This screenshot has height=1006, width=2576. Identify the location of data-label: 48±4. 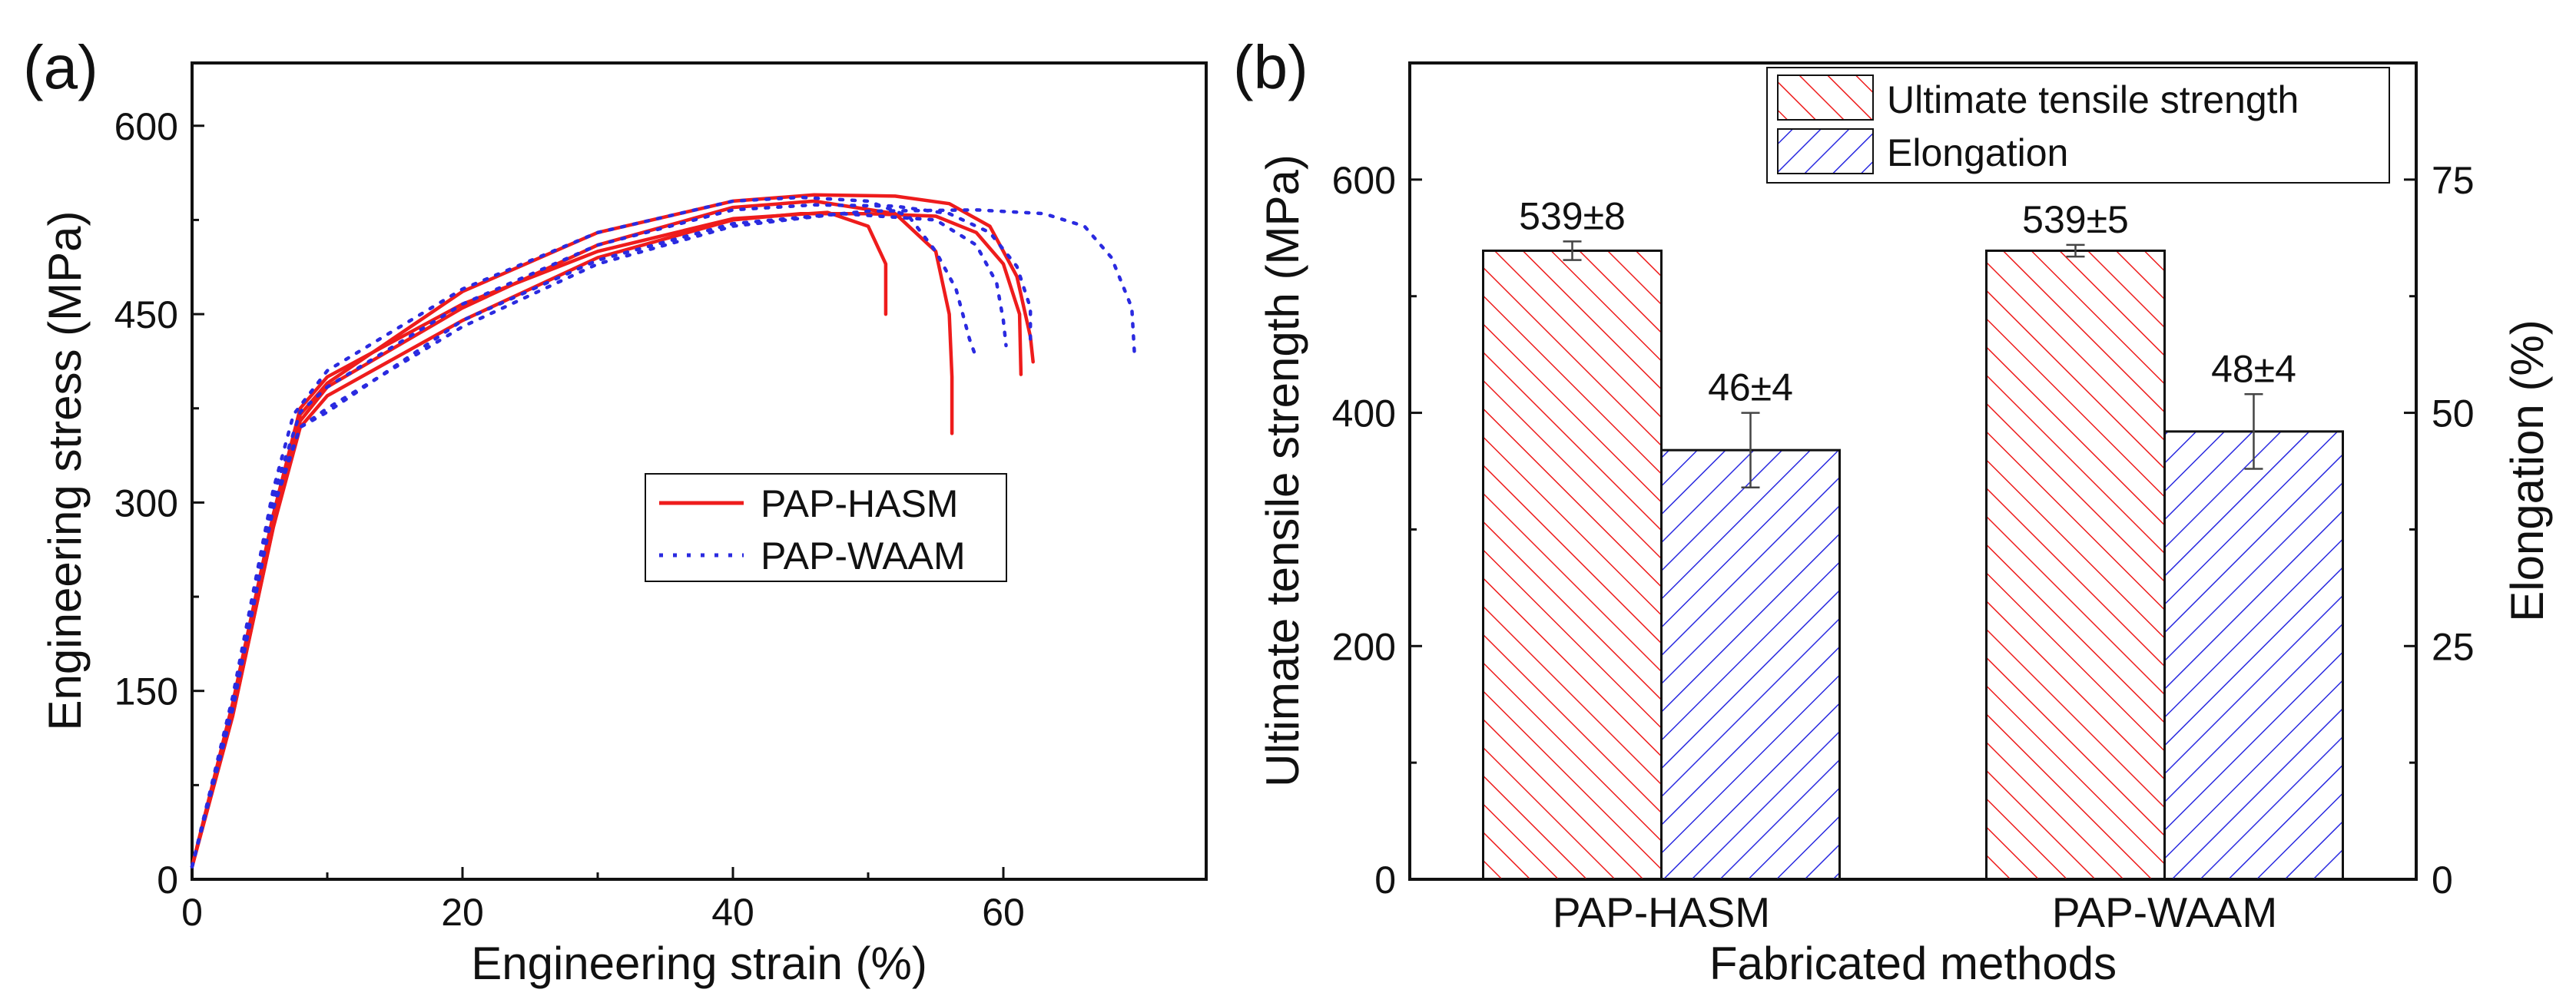
(2253, 369).